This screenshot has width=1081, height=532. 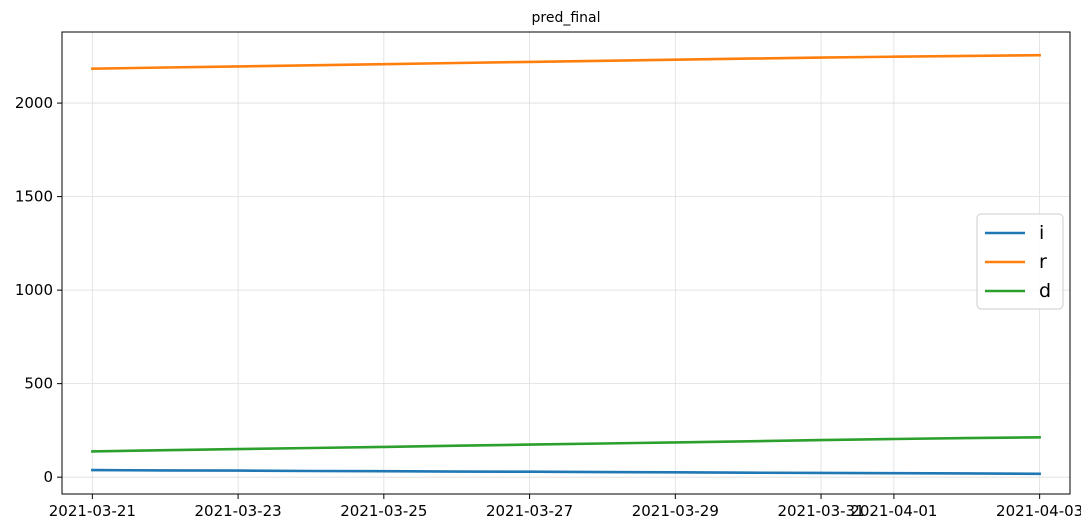 What do you see at coordinates (1045, 291) in the screenshot?
I see `legend-label-d: d` at bounding box center [1045, 291].